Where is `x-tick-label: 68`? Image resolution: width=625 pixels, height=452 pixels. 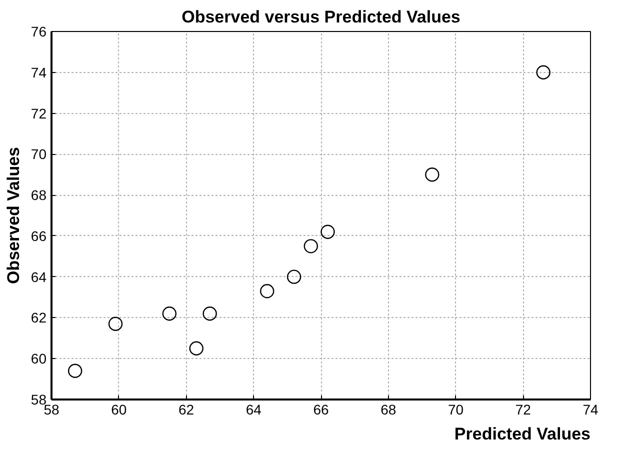
x-tick-label: 68 is located at coordinates (388, 410).